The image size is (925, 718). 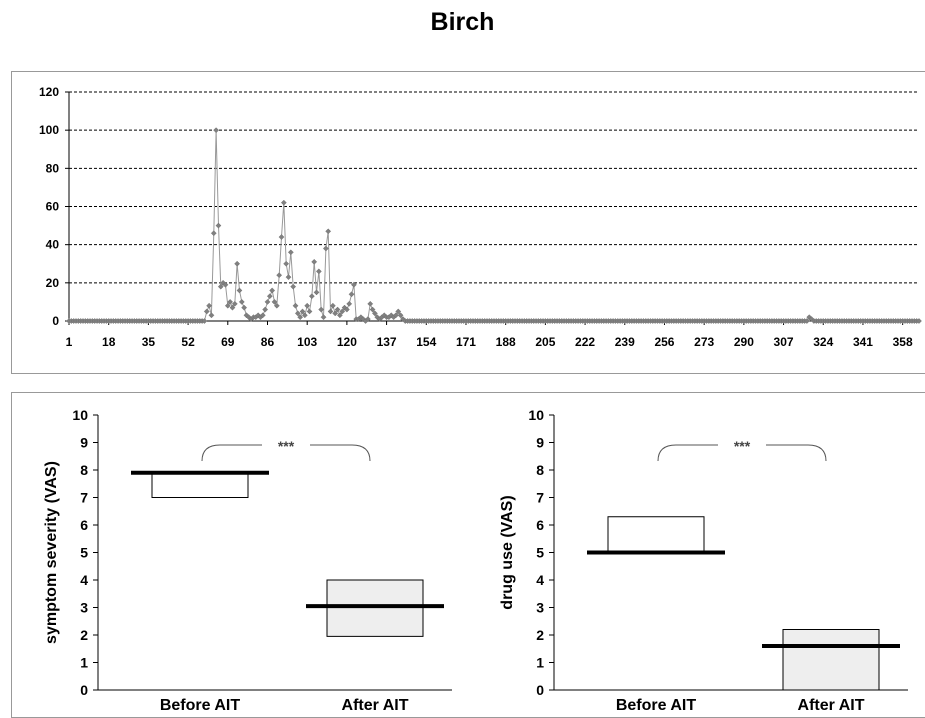 I want to click on x-tick-label: 35, so click(x=149, y=342).